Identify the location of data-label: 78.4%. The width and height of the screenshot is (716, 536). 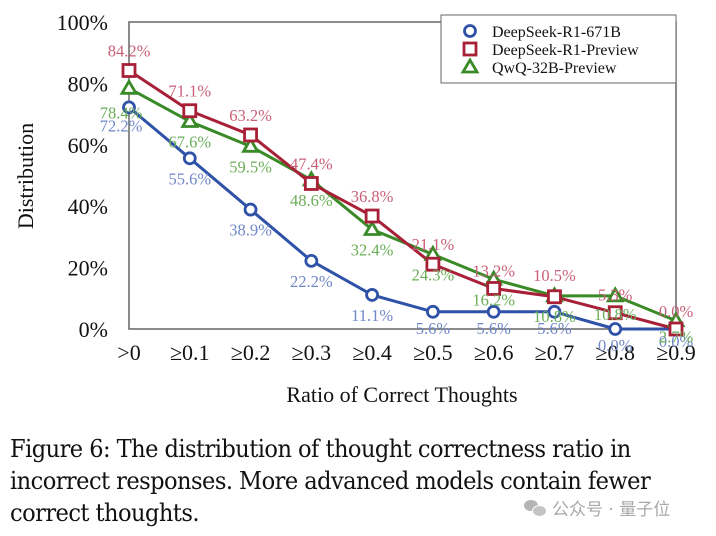
(121, 112).